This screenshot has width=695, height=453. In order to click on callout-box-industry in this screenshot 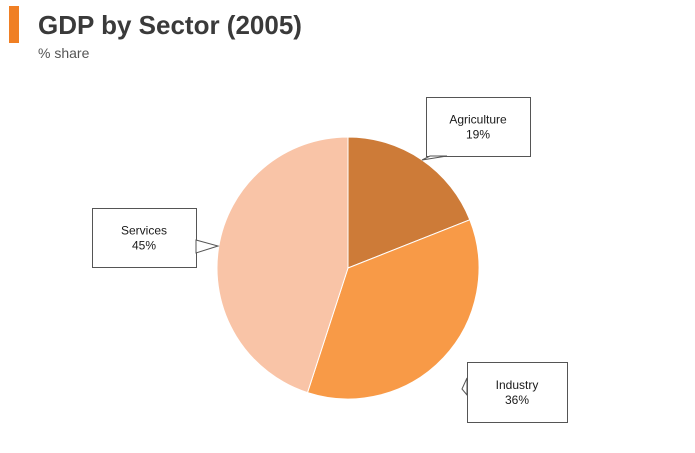, I will do `click(517, 392)`.